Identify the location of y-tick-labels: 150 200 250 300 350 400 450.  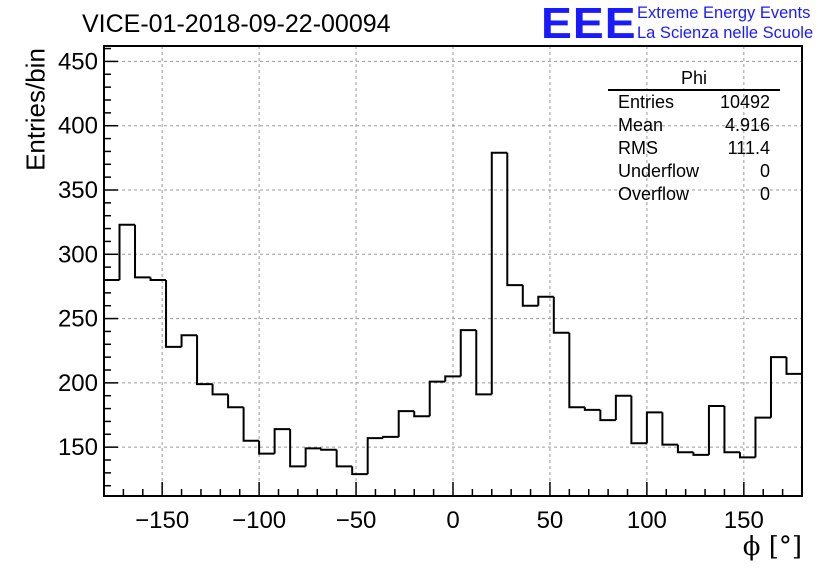
(78, 254).